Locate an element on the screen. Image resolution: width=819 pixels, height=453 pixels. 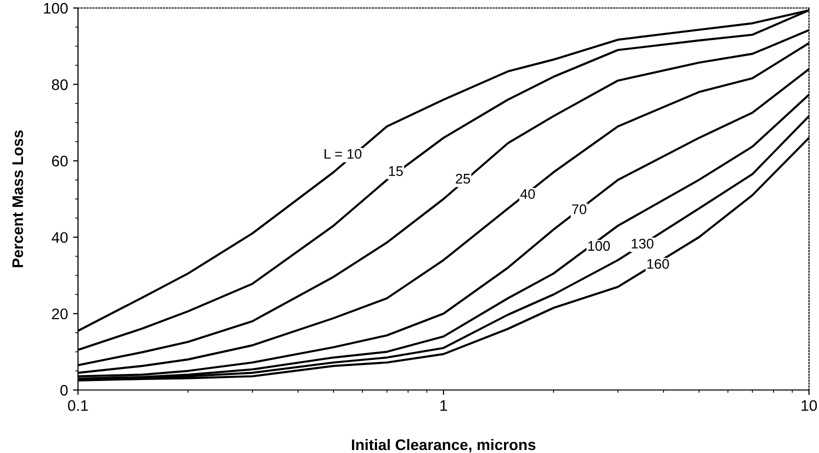
annotation: 15 is located at coordinates (396, 171).